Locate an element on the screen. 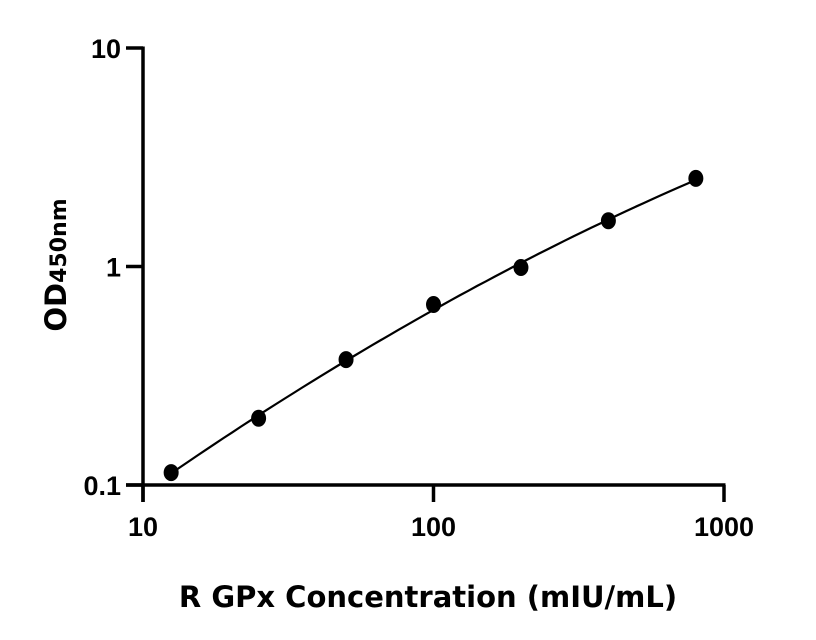  x-tick-labels: 10 100 1000 is located at coordinates (441, 527).